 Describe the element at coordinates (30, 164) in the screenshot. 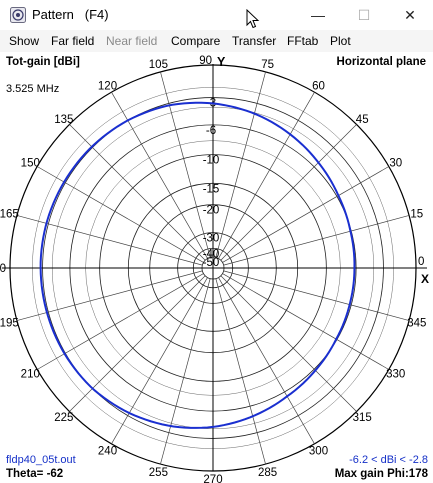

I see `angle-tick-label: 150` at that location.